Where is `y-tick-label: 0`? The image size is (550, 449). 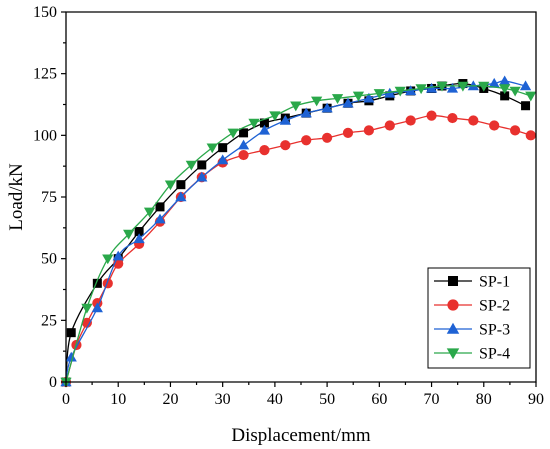 y-tick-label: 0 is located at coordinates (53, 382).